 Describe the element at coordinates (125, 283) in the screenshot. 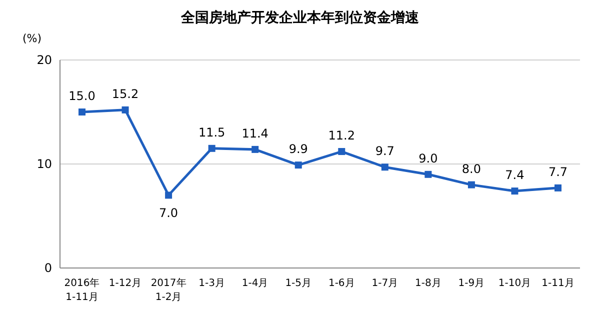

I see `x-tick-label: 1-12月` at that location.